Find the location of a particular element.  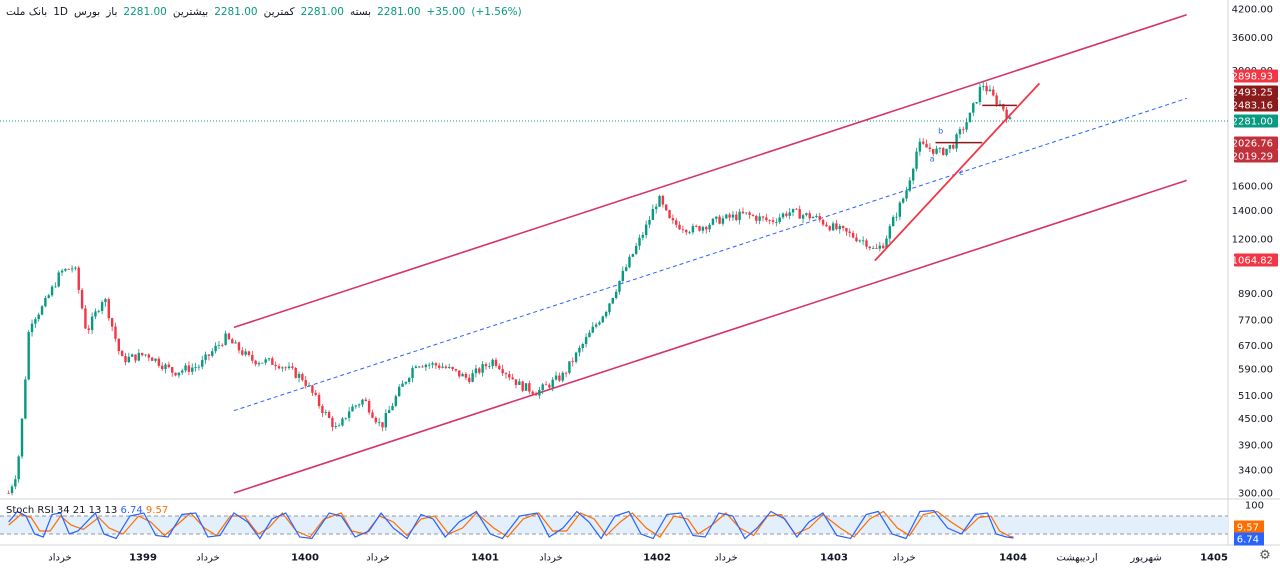

legend-interval: 1D is located at coordinates (60, 12).